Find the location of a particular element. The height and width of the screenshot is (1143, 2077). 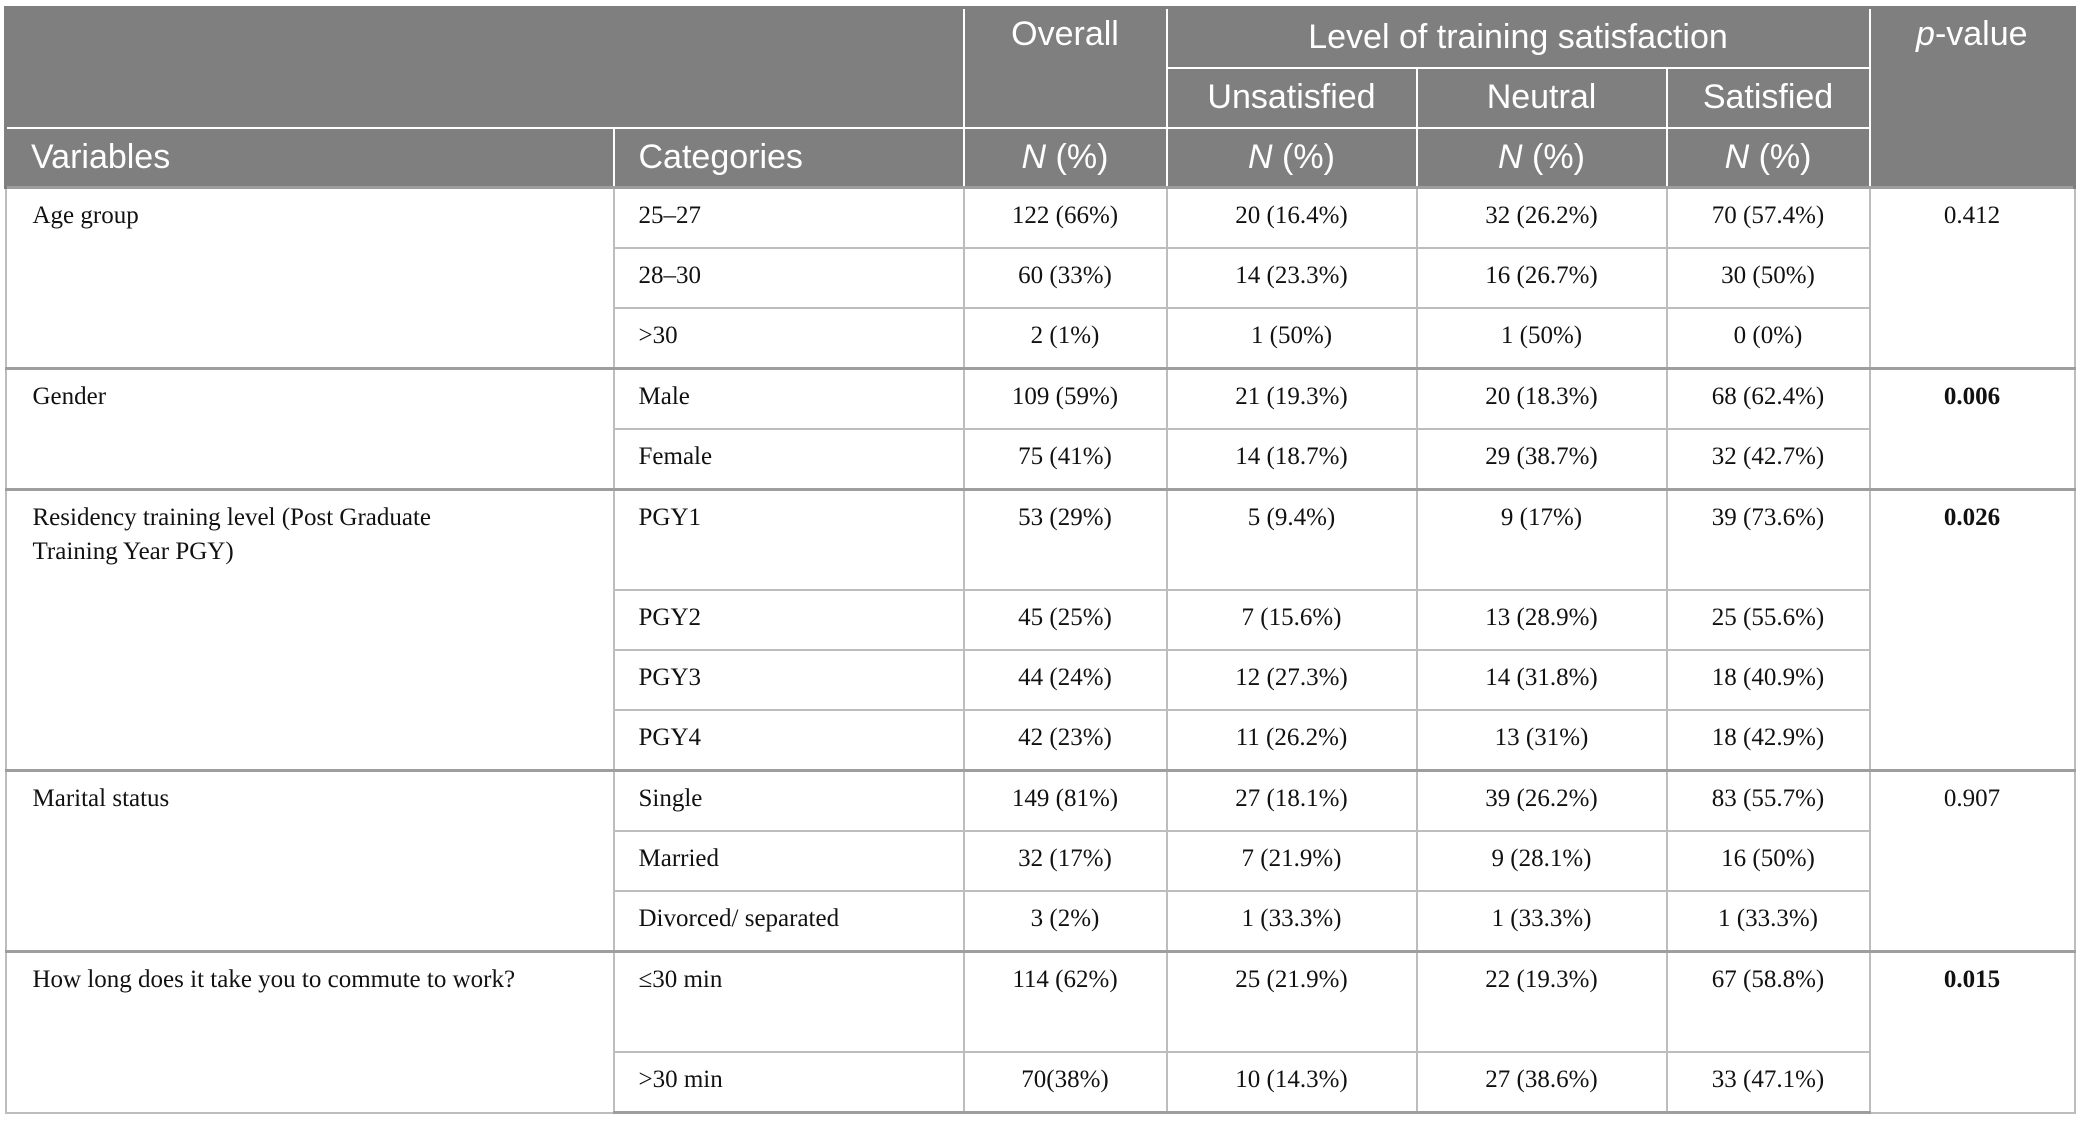

overall-cell: 60 (33%) is located at coordinates (1065, 278).